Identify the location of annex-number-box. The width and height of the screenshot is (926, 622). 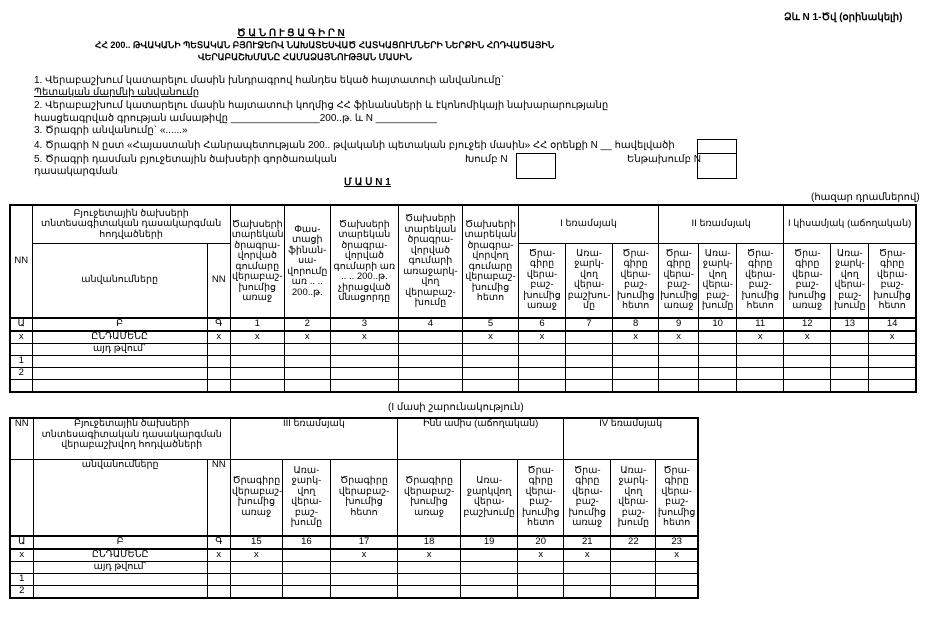
(717, 146).